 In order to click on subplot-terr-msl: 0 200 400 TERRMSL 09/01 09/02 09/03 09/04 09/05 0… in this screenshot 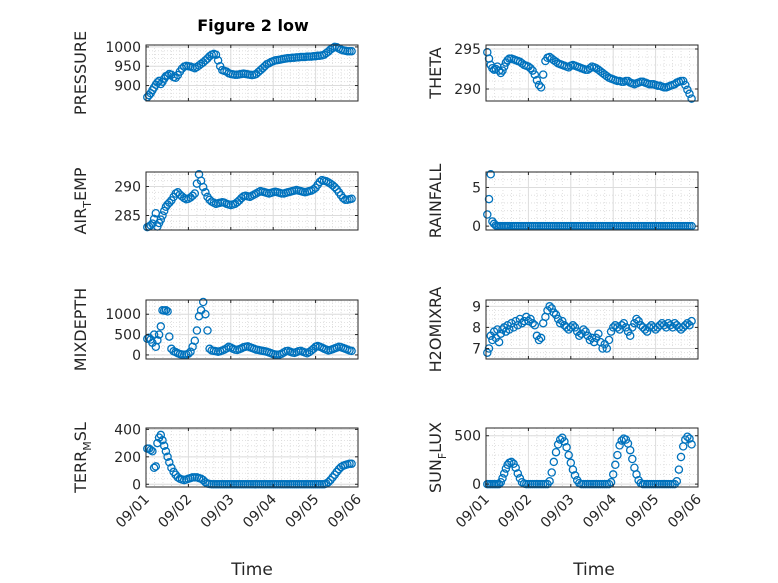, I will do `click(218, 476)`.